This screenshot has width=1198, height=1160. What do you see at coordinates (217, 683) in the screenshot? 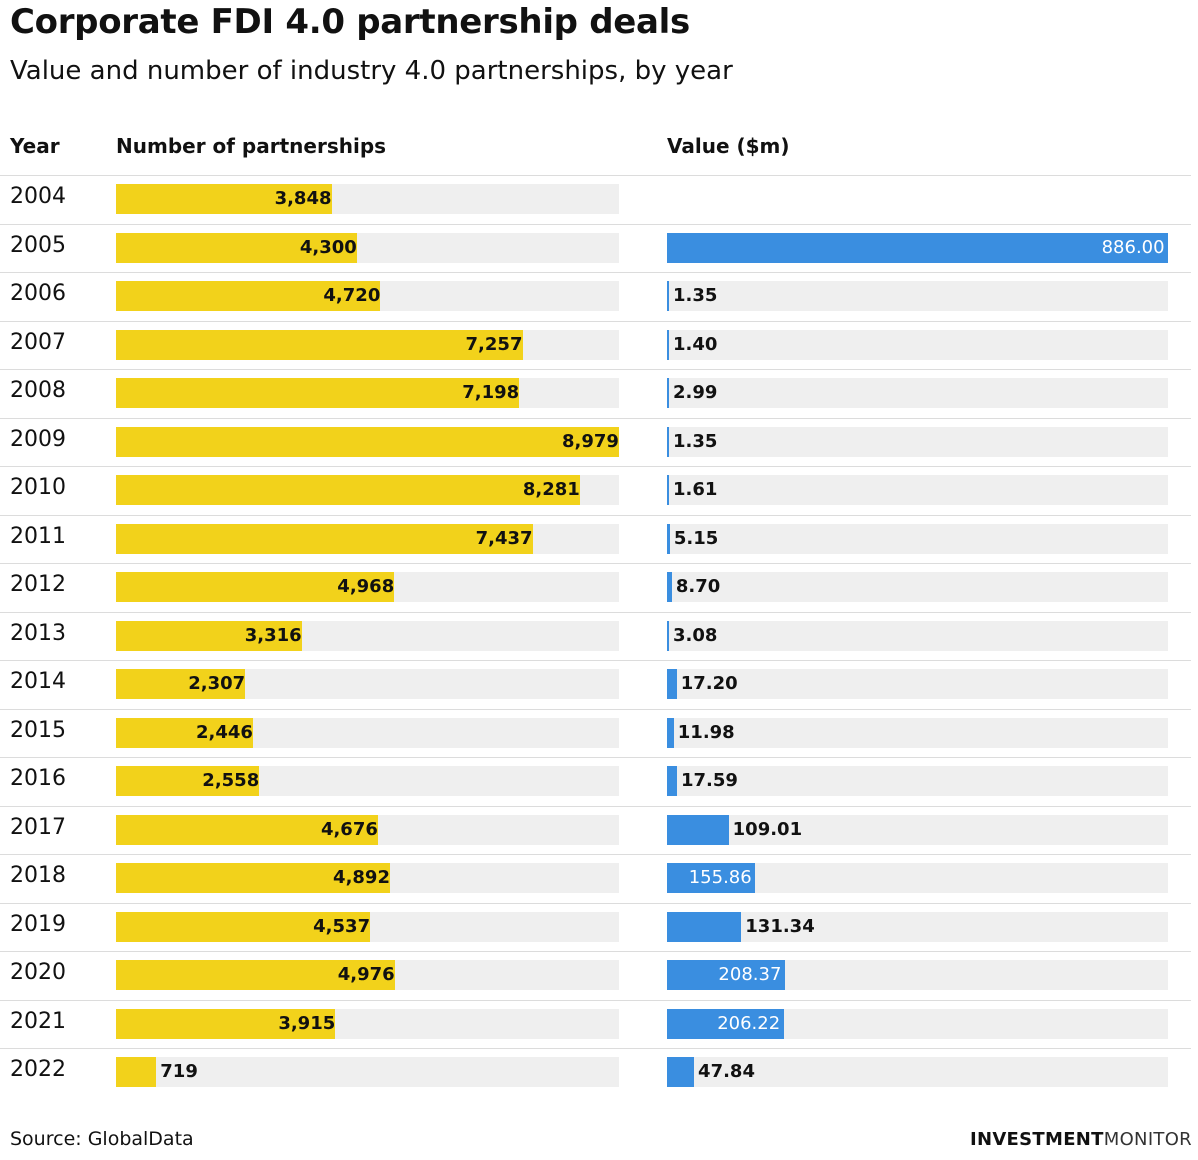
I see `count-data-label: 2,307` at bounding box center [217, 683].